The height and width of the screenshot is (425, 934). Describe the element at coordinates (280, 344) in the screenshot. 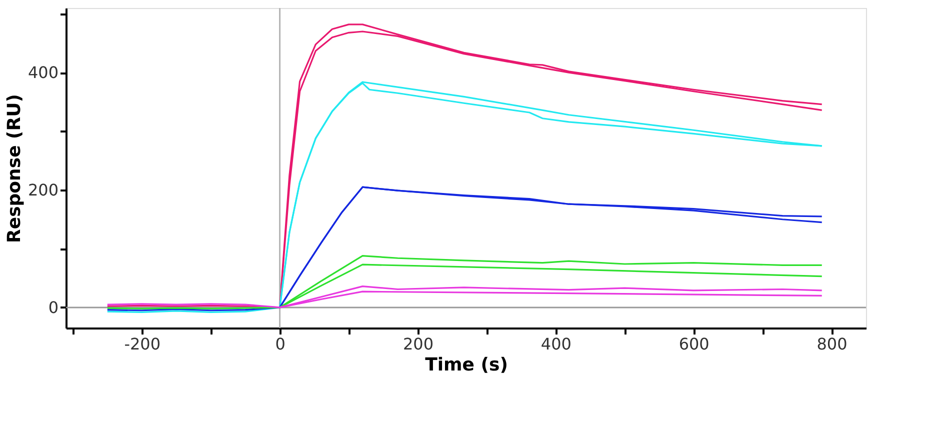

I see `x-tick-label: 0` at that location.